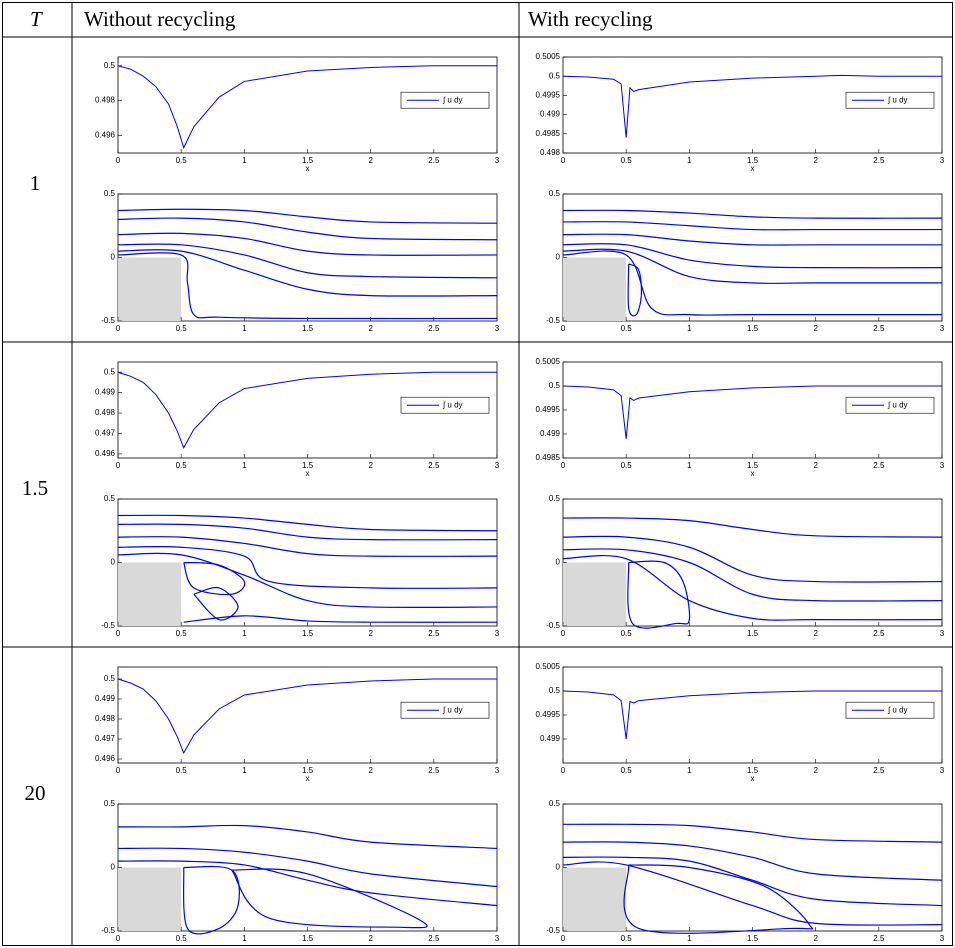  Describe the element at coordinates (160, 19) in the screenshot. I see `header-cell: Without recycling` at that location.